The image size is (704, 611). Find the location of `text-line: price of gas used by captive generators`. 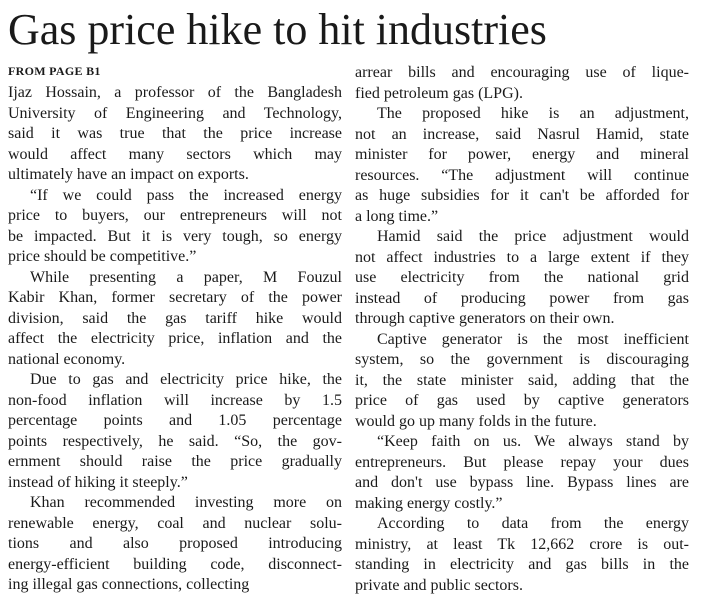

text-line: price of gas used by captive generators is located at coordinates (522, 400).